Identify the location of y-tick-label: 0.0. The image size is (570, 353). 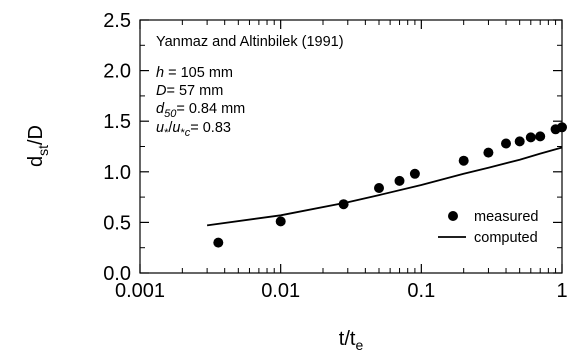
(117, 274).